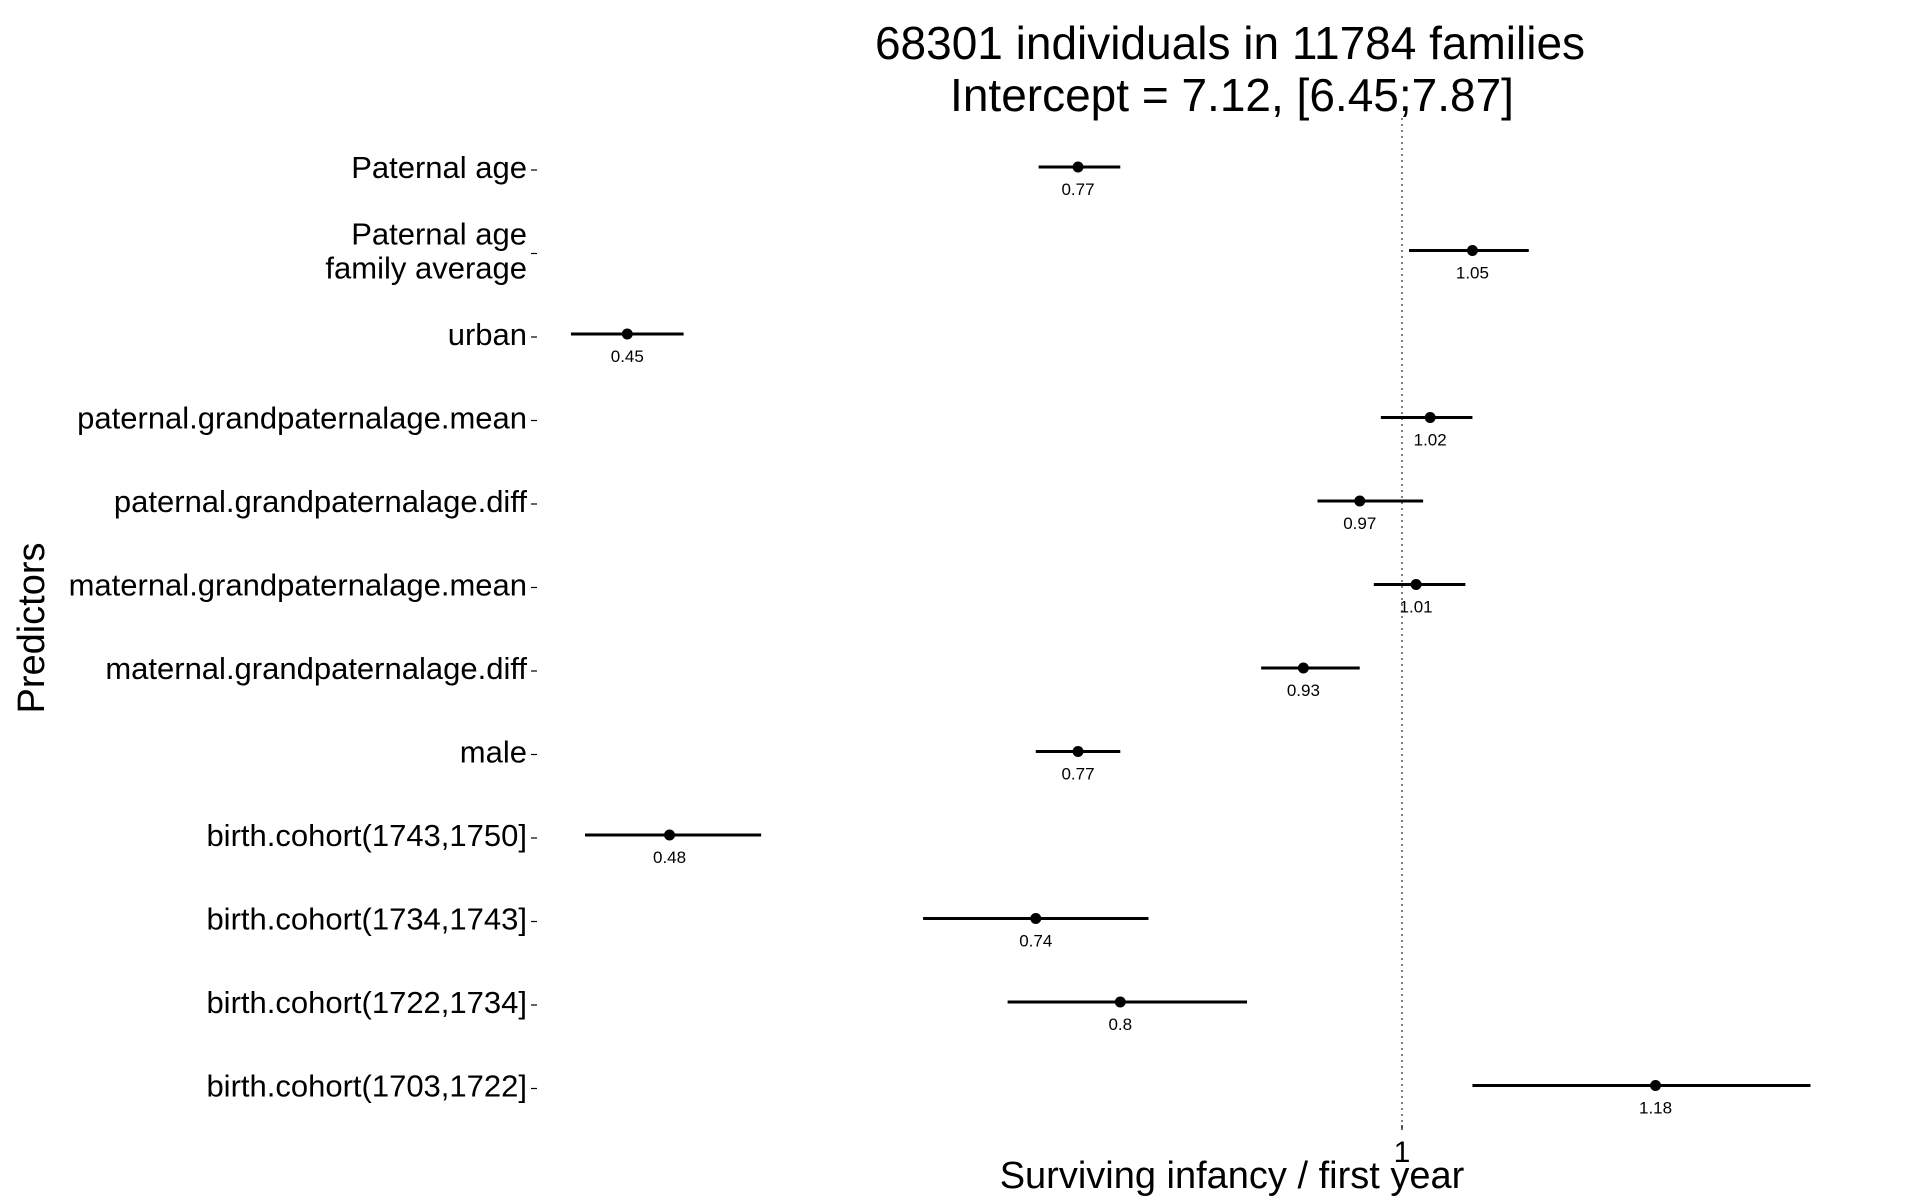 This screenshot has height=1200, width=1920. I want to click on predictor-label: birth.cohort(1703,1722], so click(366, 1086).